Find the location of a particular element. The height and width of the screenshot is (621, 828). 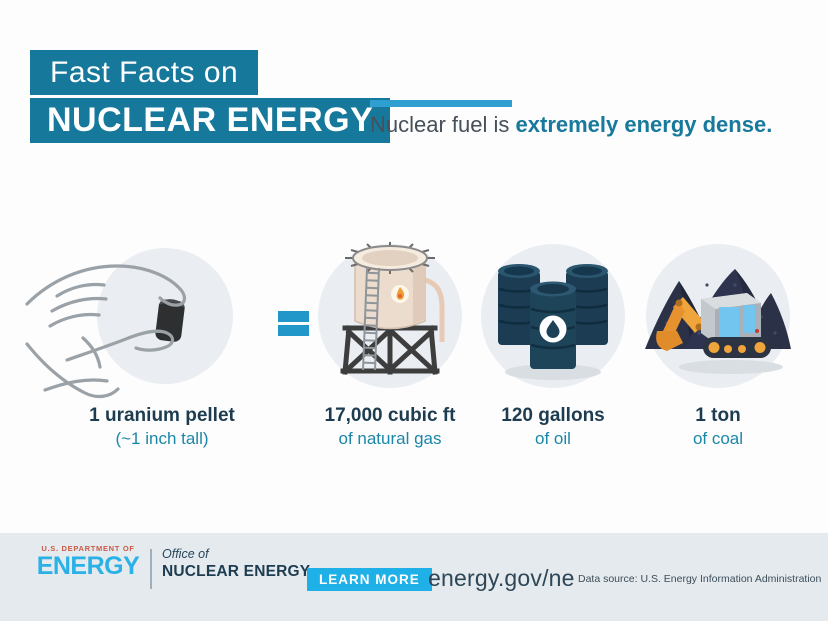

oil-label: 120 gallons of oil is located at coordinates (553, 427).